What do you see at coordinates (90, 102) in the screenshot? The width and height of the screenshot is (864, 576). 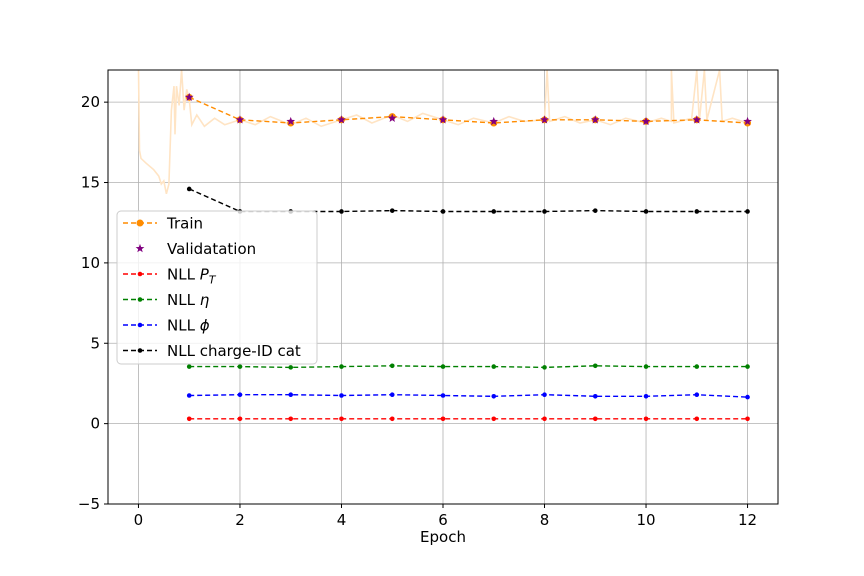 I see `y-tick-label: 20` at bounding box center [90, 102].